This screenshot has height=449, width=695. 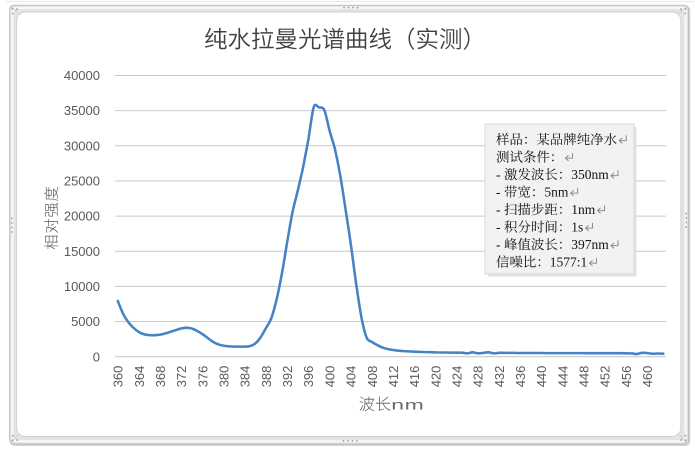 What do you see at coordinates (202, 377) in the screenshot?
I see `svg-text: 376` at bounding box center [202, 377].